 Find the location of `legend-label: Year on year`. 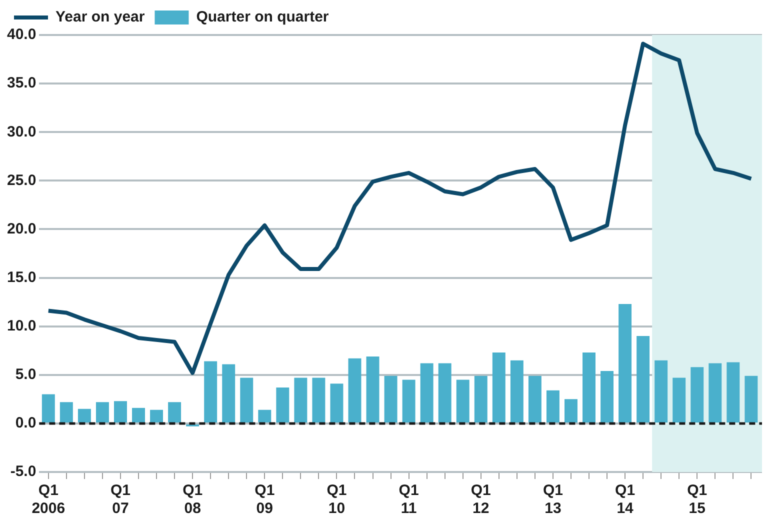

legend-label: Year on year is located at coordinates (100, 17).